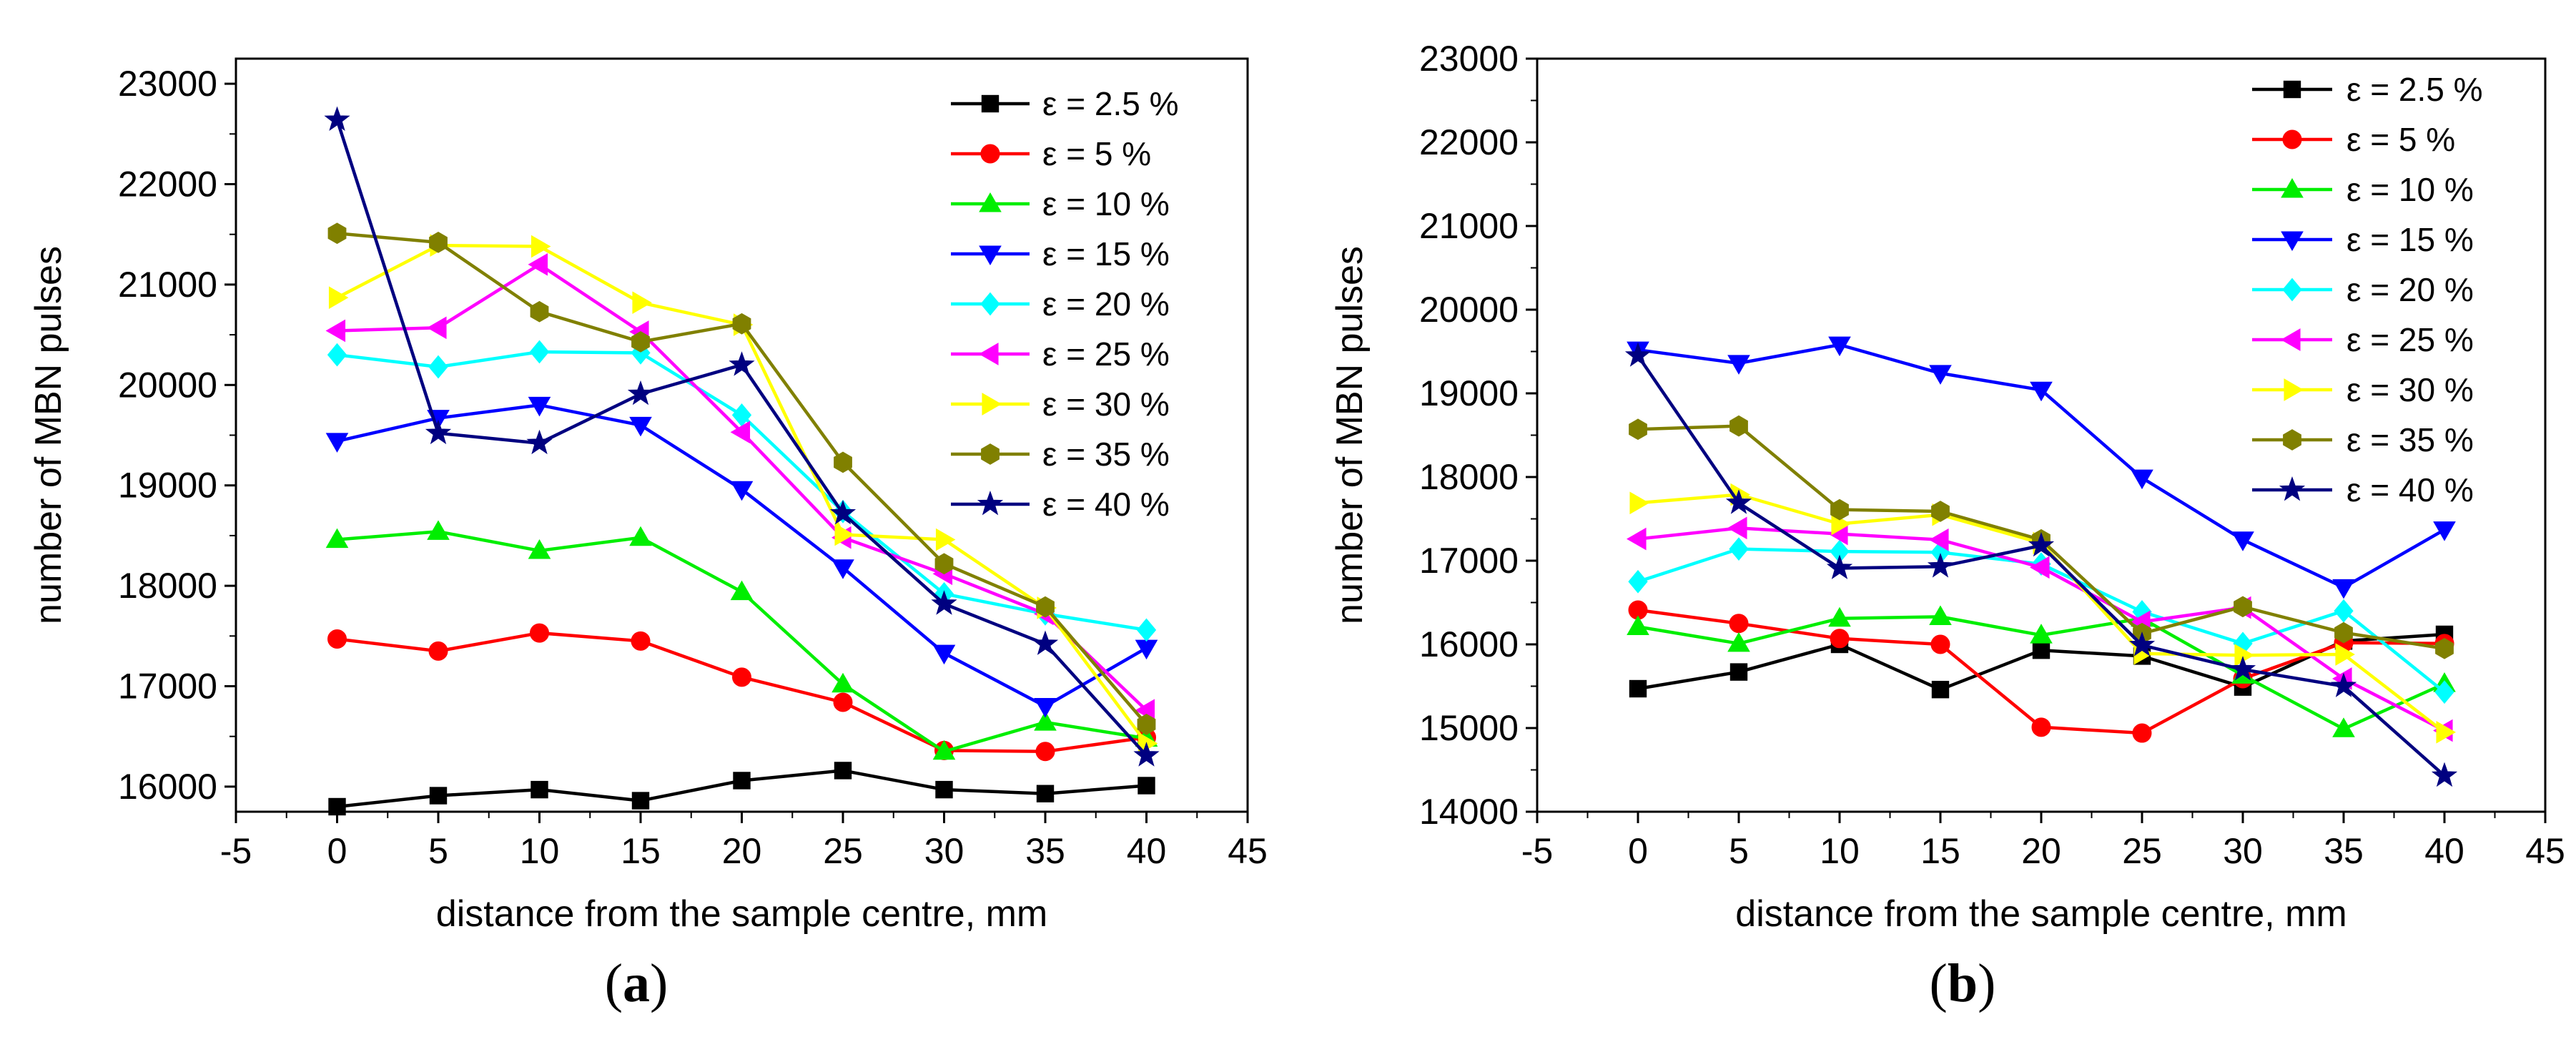 Image resolution: width=2576 pixels, height=1037 pixels. I want to click on x-tick-label: 40, so click(1147, 851).